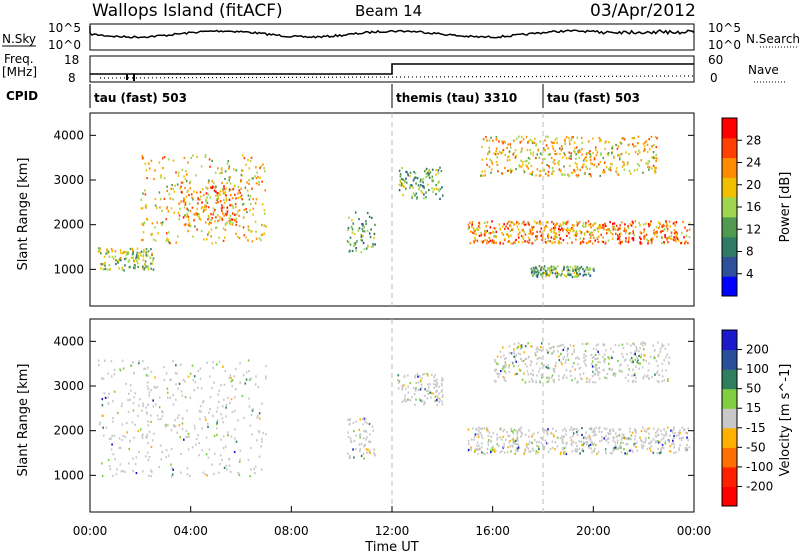 The height and width of the screenshot is (554, 800). What do you see at coordinates (729, 187) in the screenshot?
I see `colorbar-swatch` at bounding box center [729, 187].